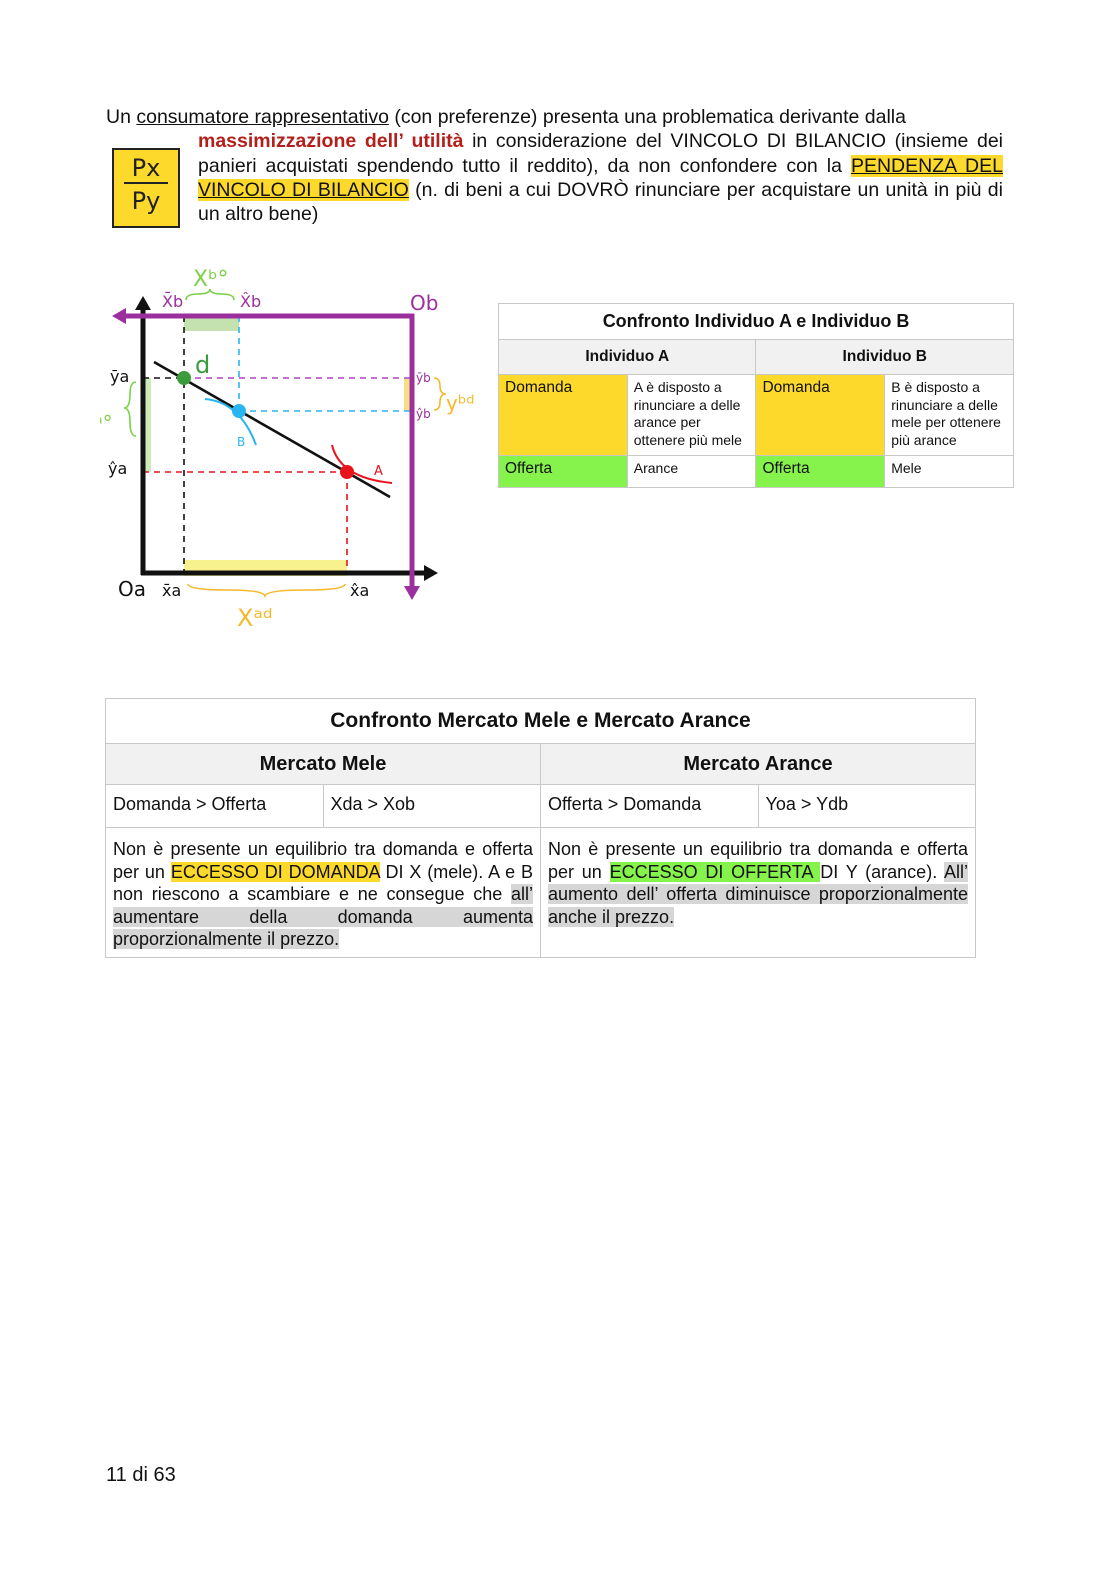 This screenshot has width=1116, height=1579. What do you see at coordinates (132, 589) in the screenshot?
I see `label-origin-a: Oa` at bounding box center [132, 589].